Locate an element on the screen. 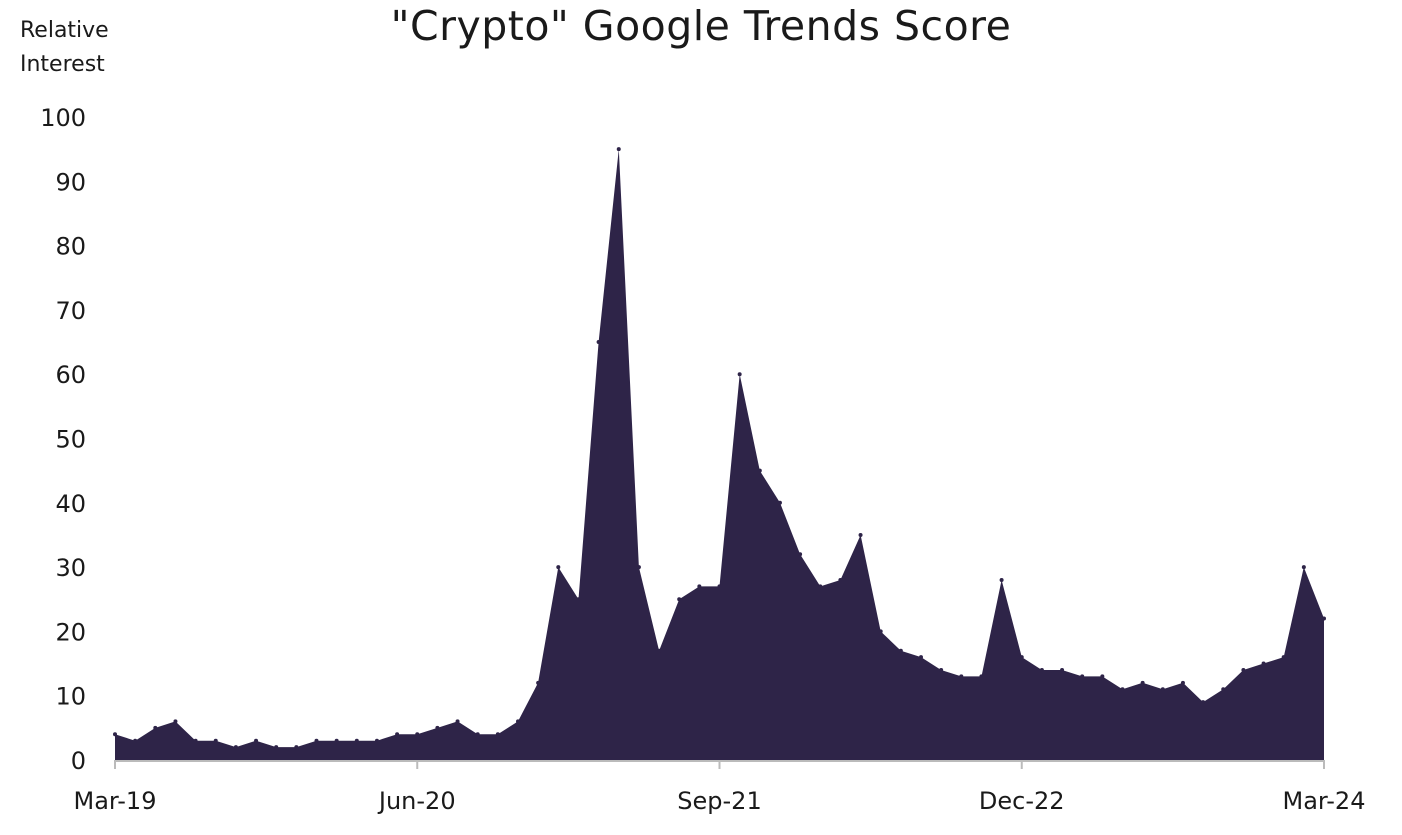 The width and height of the screenshot is (1402, 835). x-tick-label: Mar-24 is located at coordinates (1324, 801).